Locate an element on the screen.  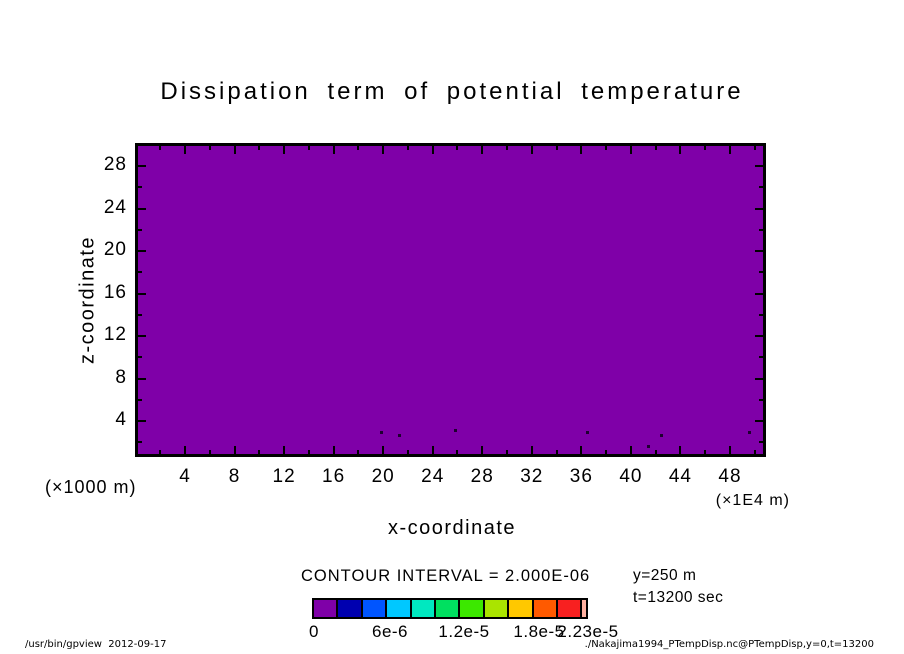
command-footer: /usr/bin/gpview 2012-09-17 is located at coordinates (96, 644).